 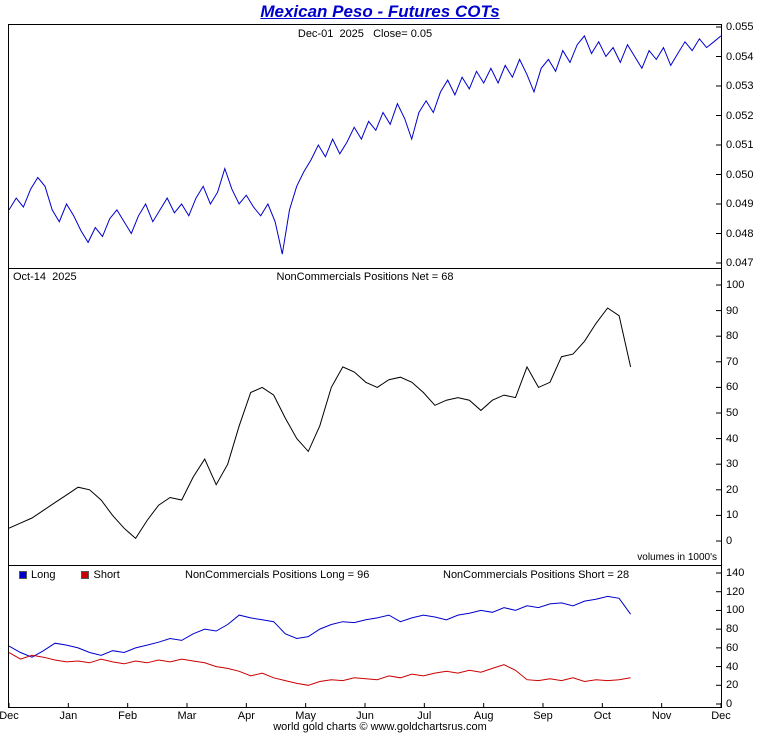 I want to click on y-tick-label: 0.051, so click(x=740, y=145).